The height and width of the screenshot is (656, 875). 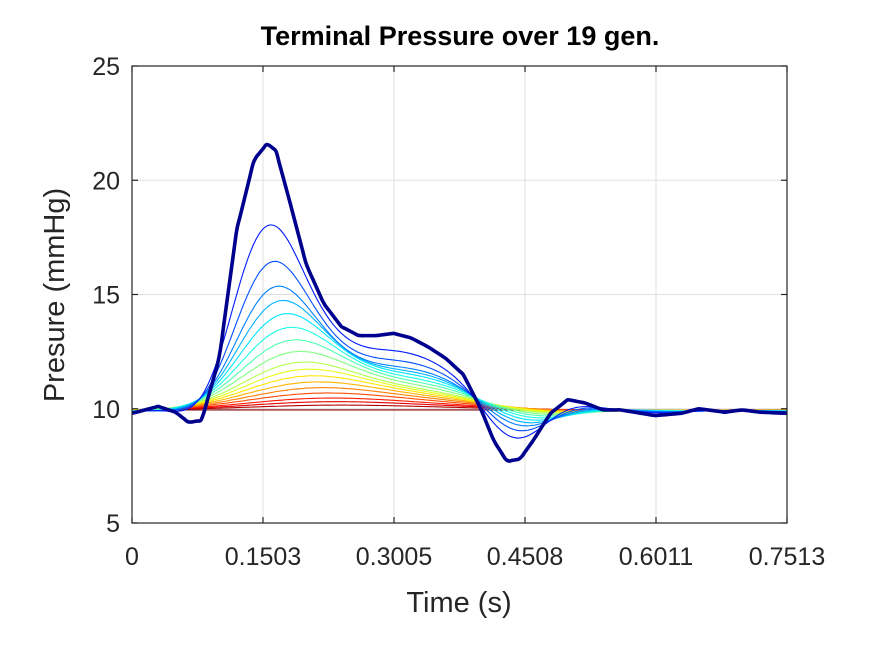 What do you see at coordinates (263, 557) in the screenshot?
I see `x-tick-label: 0.1503` at bounding box center [263, 557].